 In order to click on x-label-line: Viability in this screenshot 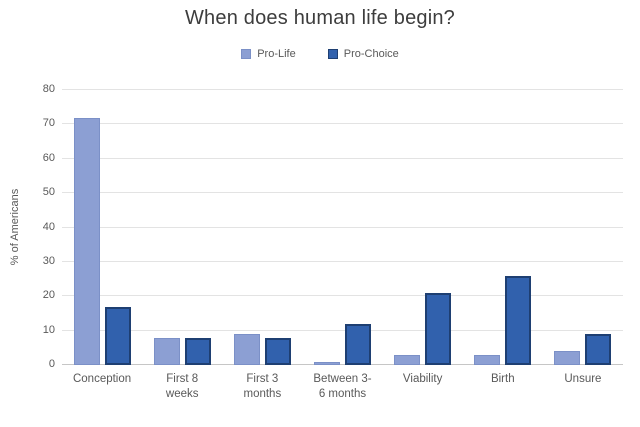, I will do `click(422, 379)`.